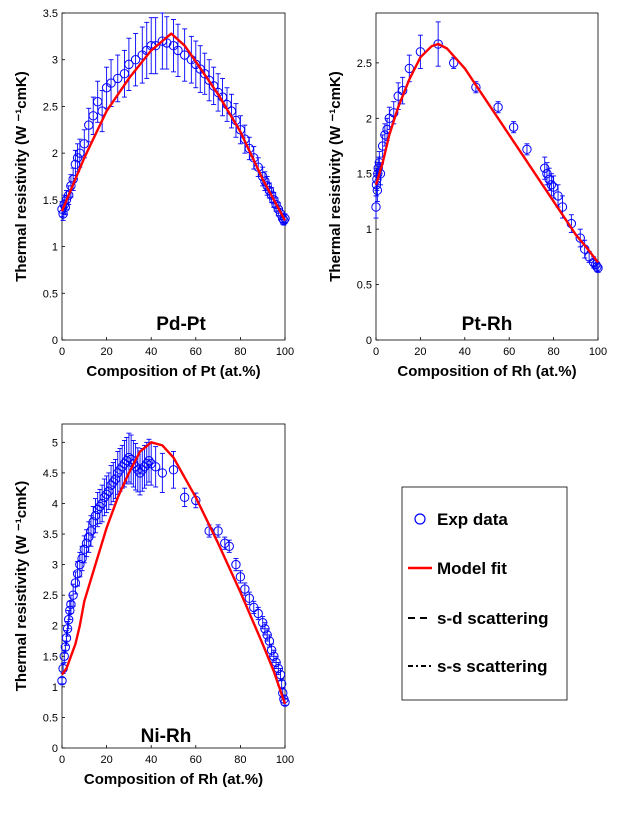 The height and width of the screenshot is (816, 628). I want to click on y-tick-label: 4.5, so click(50, 474).